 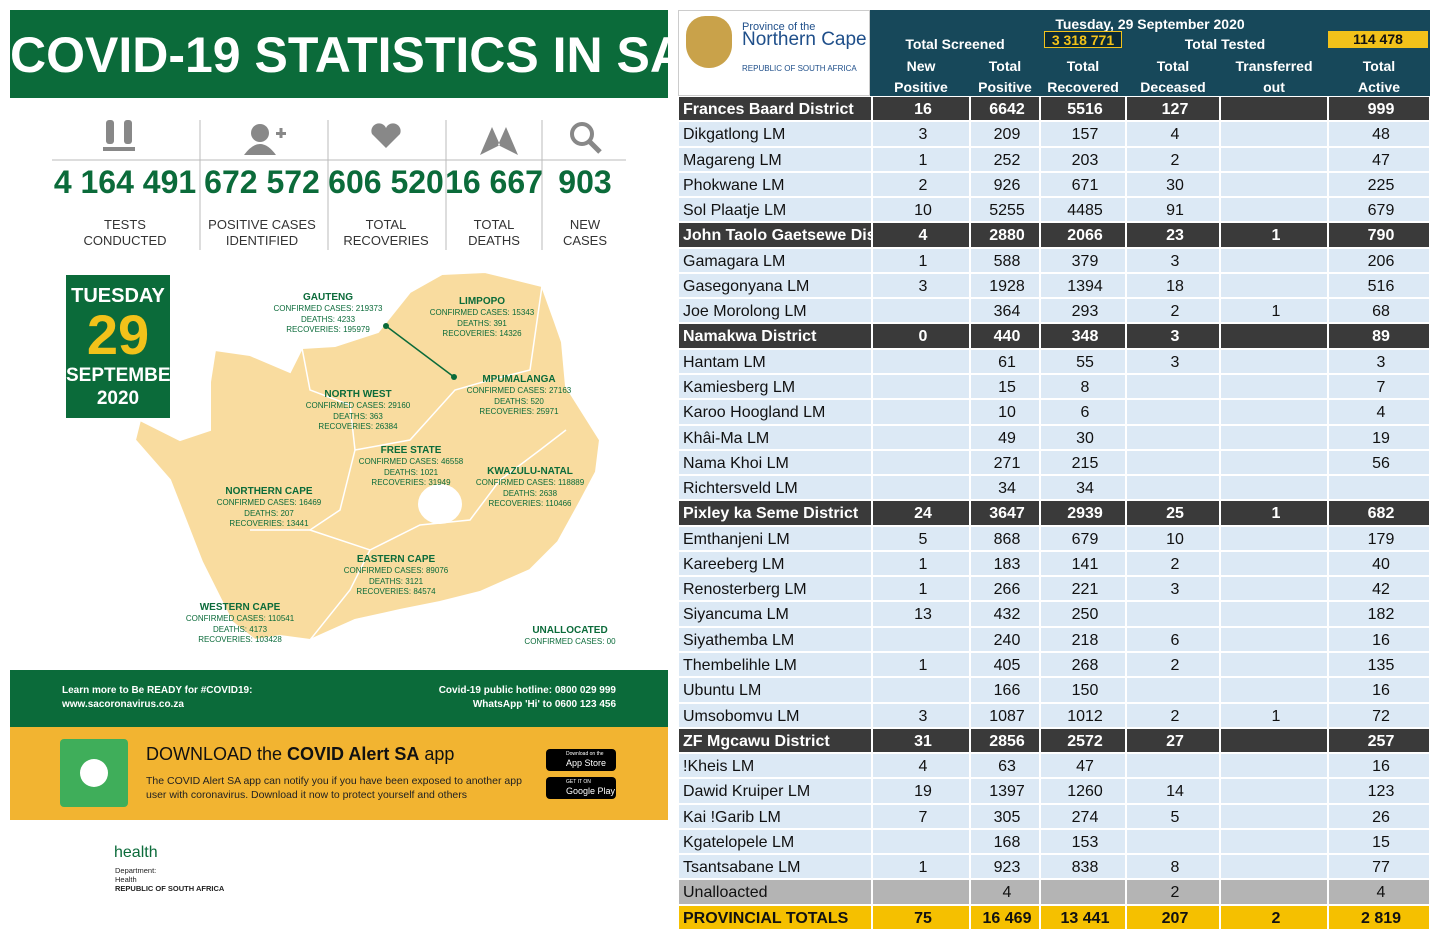 I want to click on cell: 379, so click(x=1083, y=260).